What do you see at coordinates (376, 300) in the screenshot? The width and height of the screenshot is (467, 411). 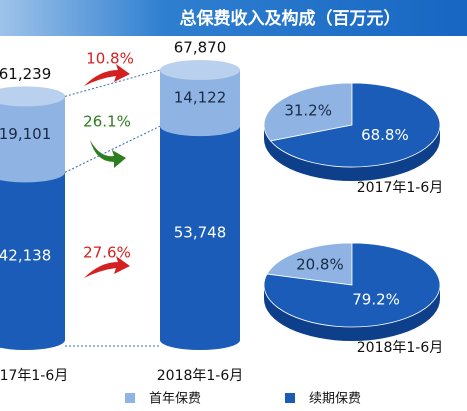 I see `pie-value-label: 79.2%` at bounding box center [376, 300].